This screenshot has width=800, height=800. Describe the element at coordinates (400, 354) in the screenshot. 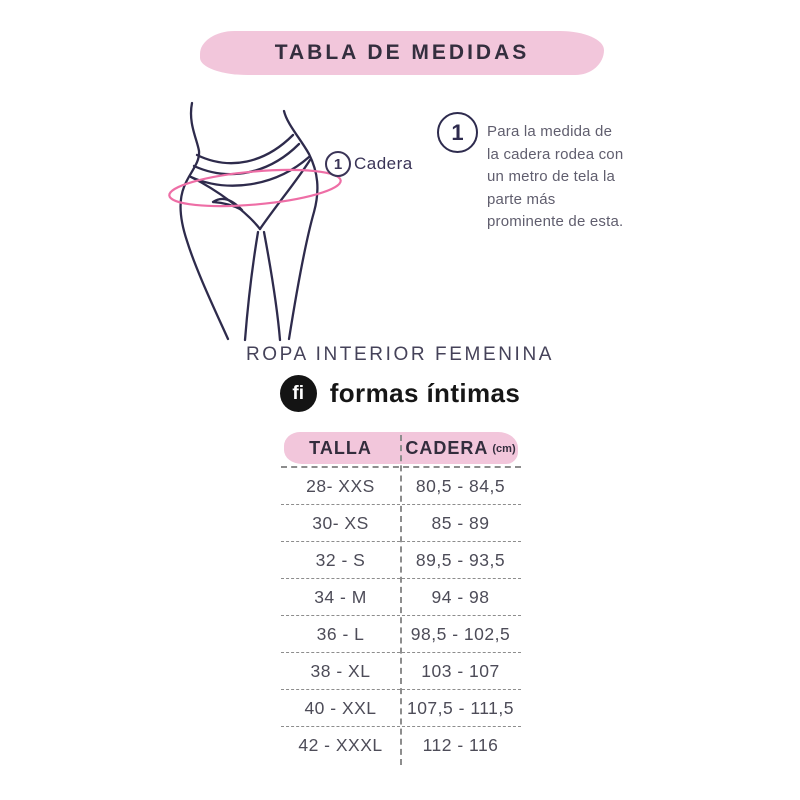

I see `category-title: ROPA INTERIOR FEMENINA` at that location.